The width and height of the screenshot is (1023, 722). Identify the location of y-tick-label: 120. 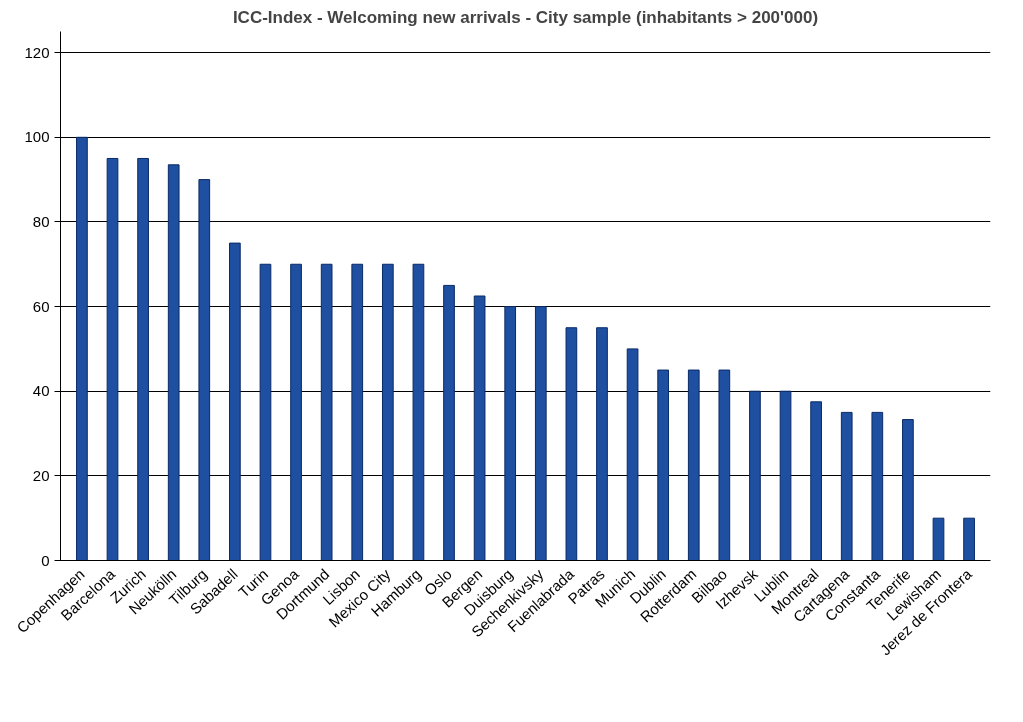
(37, 52).